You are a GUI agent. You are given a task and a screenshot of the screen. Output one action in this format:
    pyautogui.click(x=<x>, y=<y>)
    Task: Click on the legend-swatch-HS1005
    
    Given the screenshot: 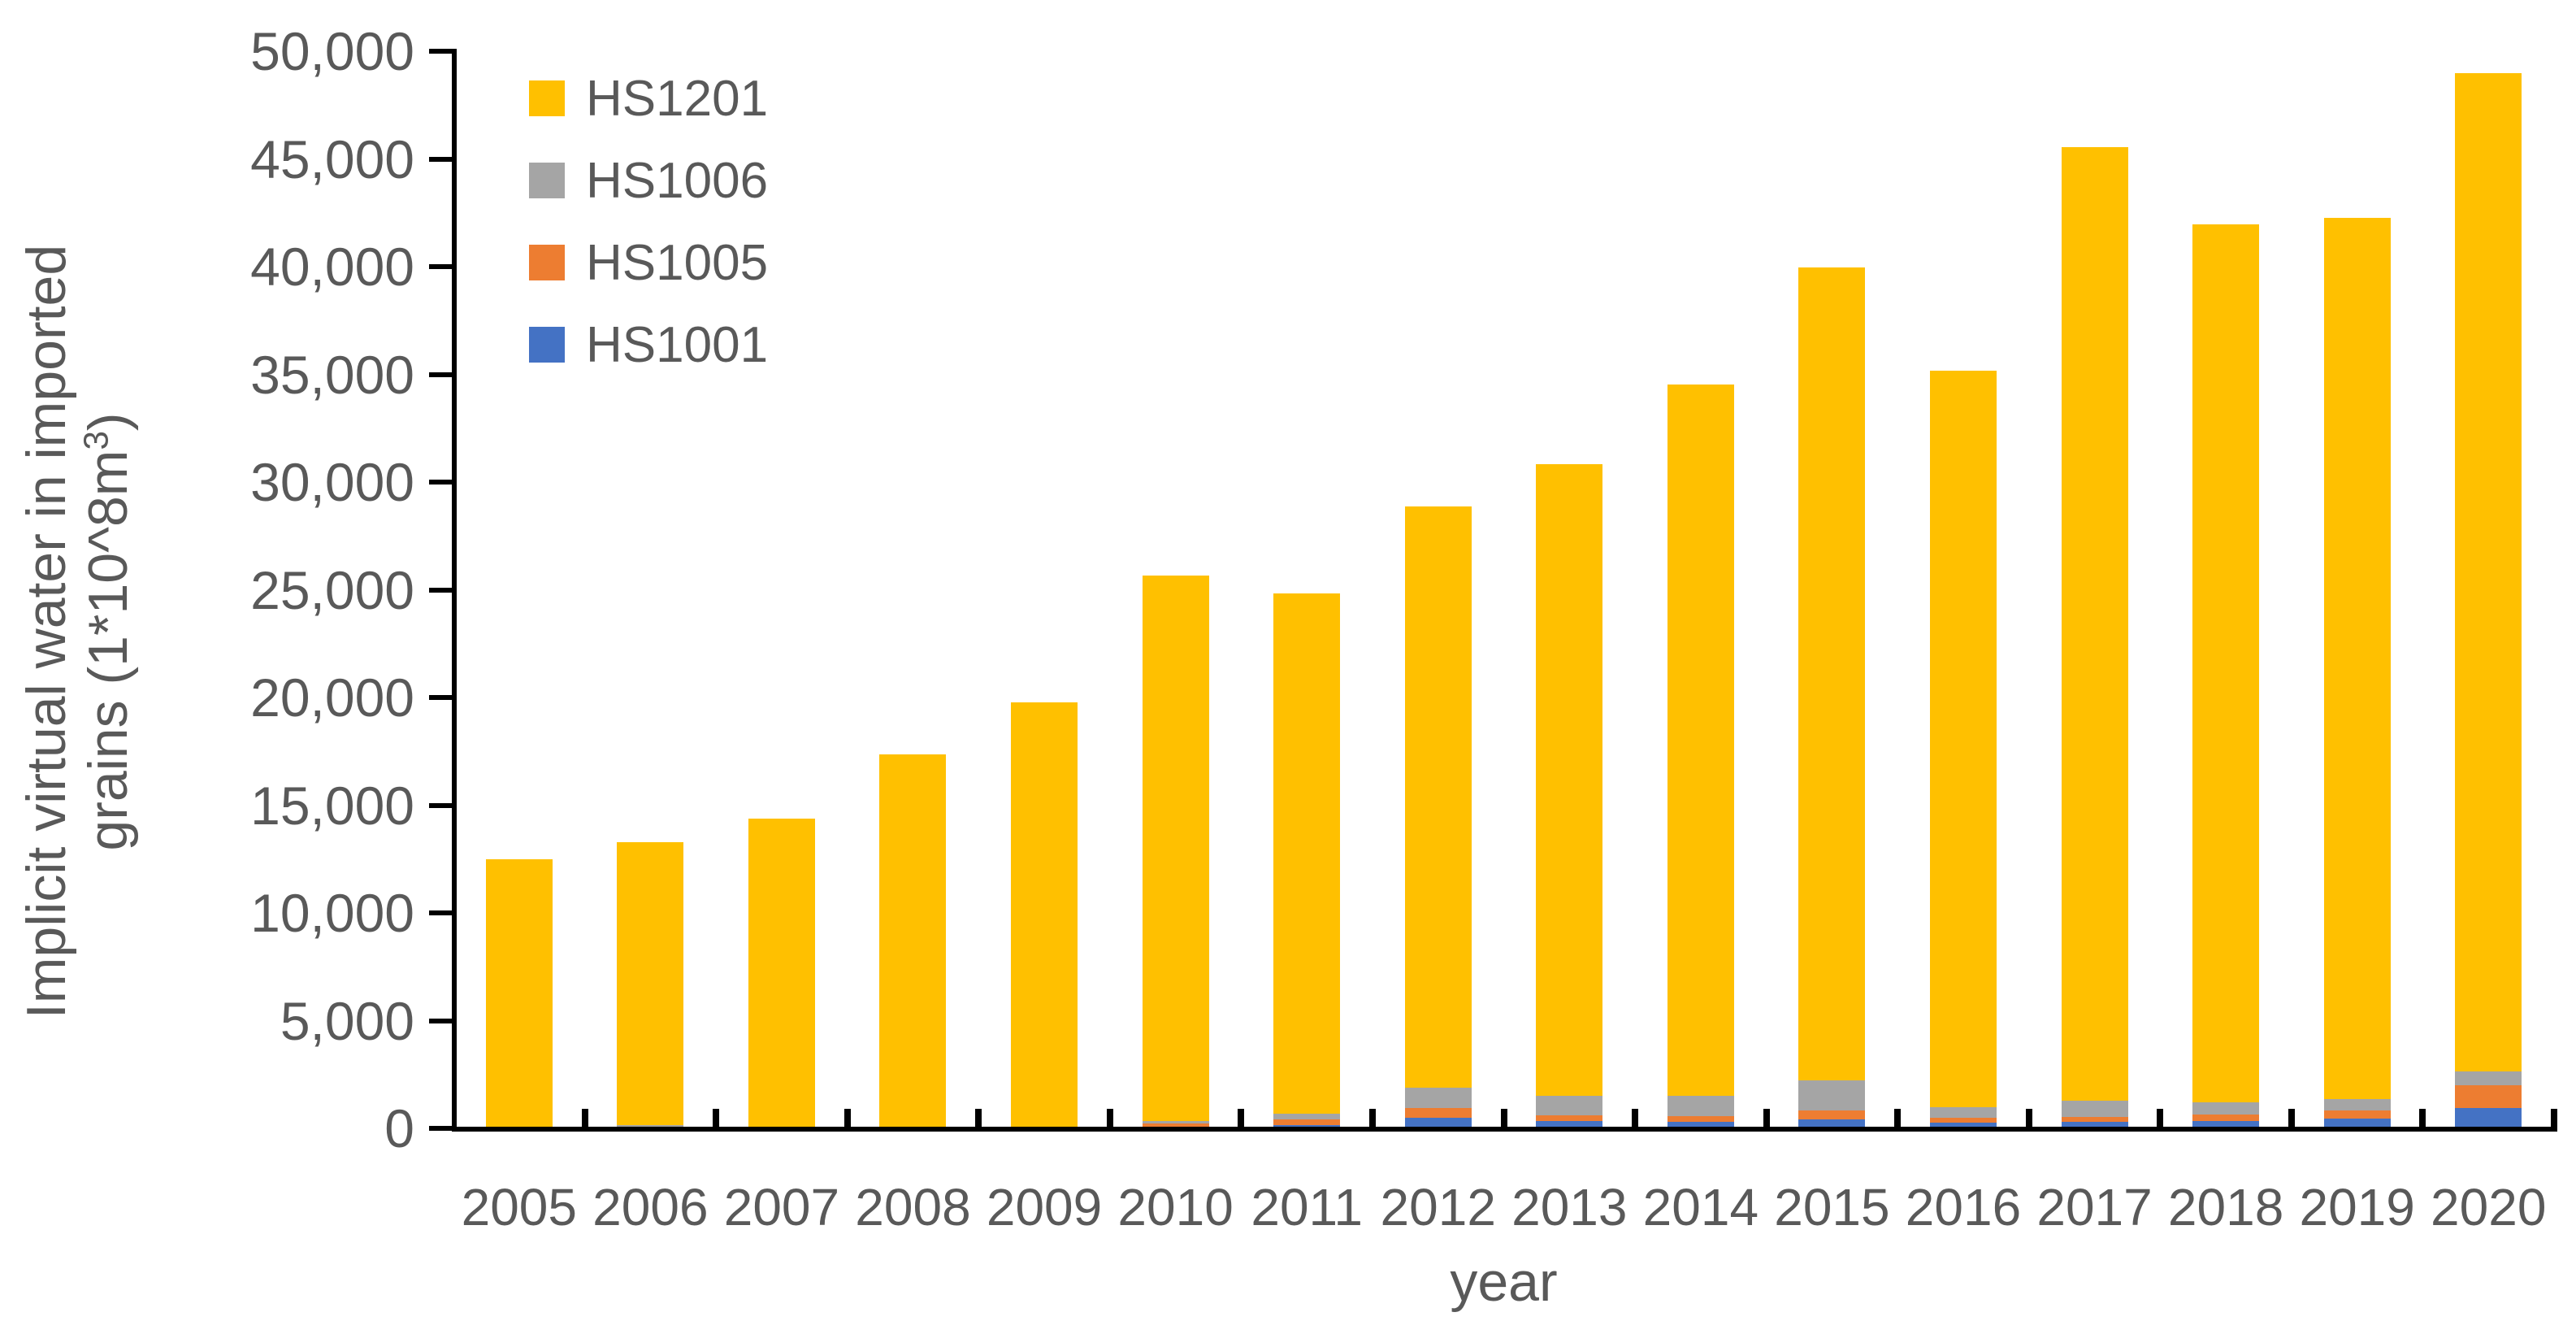 What is the action you would take?
    pyautogui.click(x=547, y=262)
    